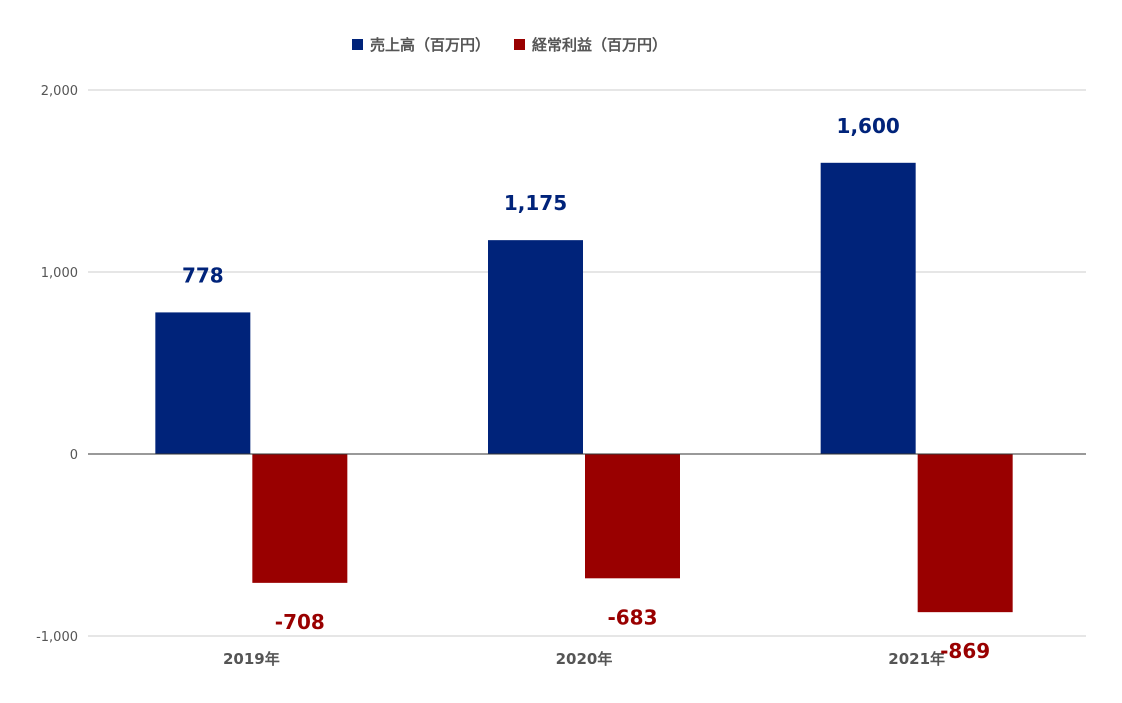  I want to click on legend: 売上高（百万円） 経常利益（百万円）, so click(509, 45).